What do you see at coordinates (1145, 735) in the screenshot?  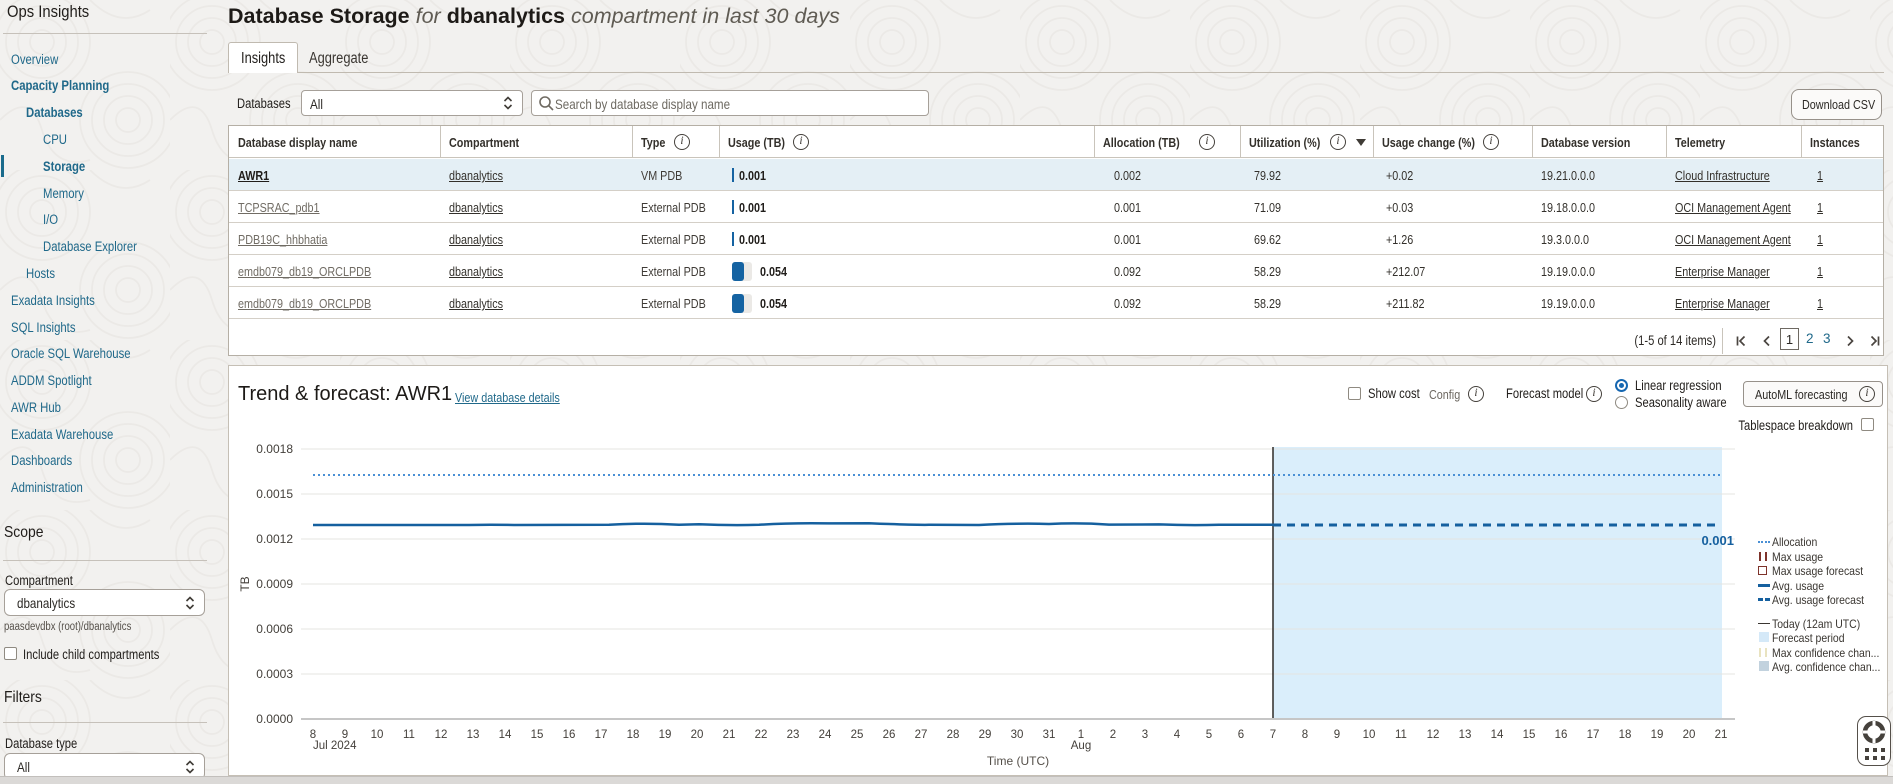 I see `svg-text: 3` at bounding box center [1145, 735].